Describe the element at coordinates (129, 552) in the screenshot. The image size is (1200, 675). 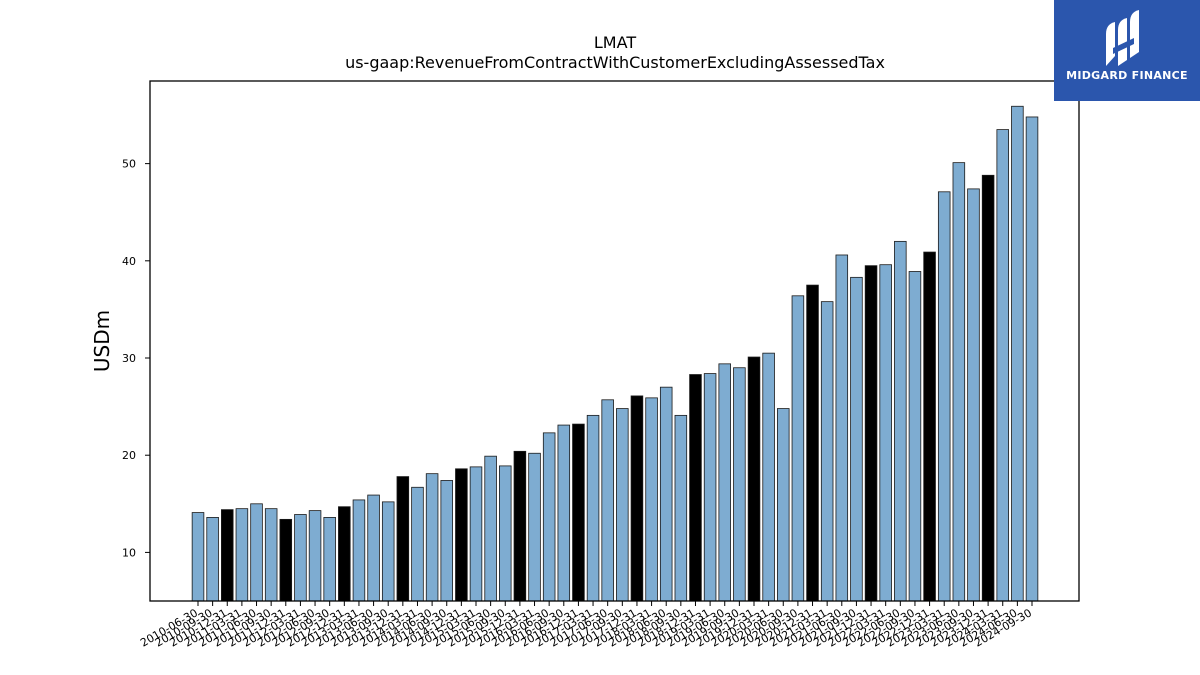
I see `y-tick-label: 10` at that location.